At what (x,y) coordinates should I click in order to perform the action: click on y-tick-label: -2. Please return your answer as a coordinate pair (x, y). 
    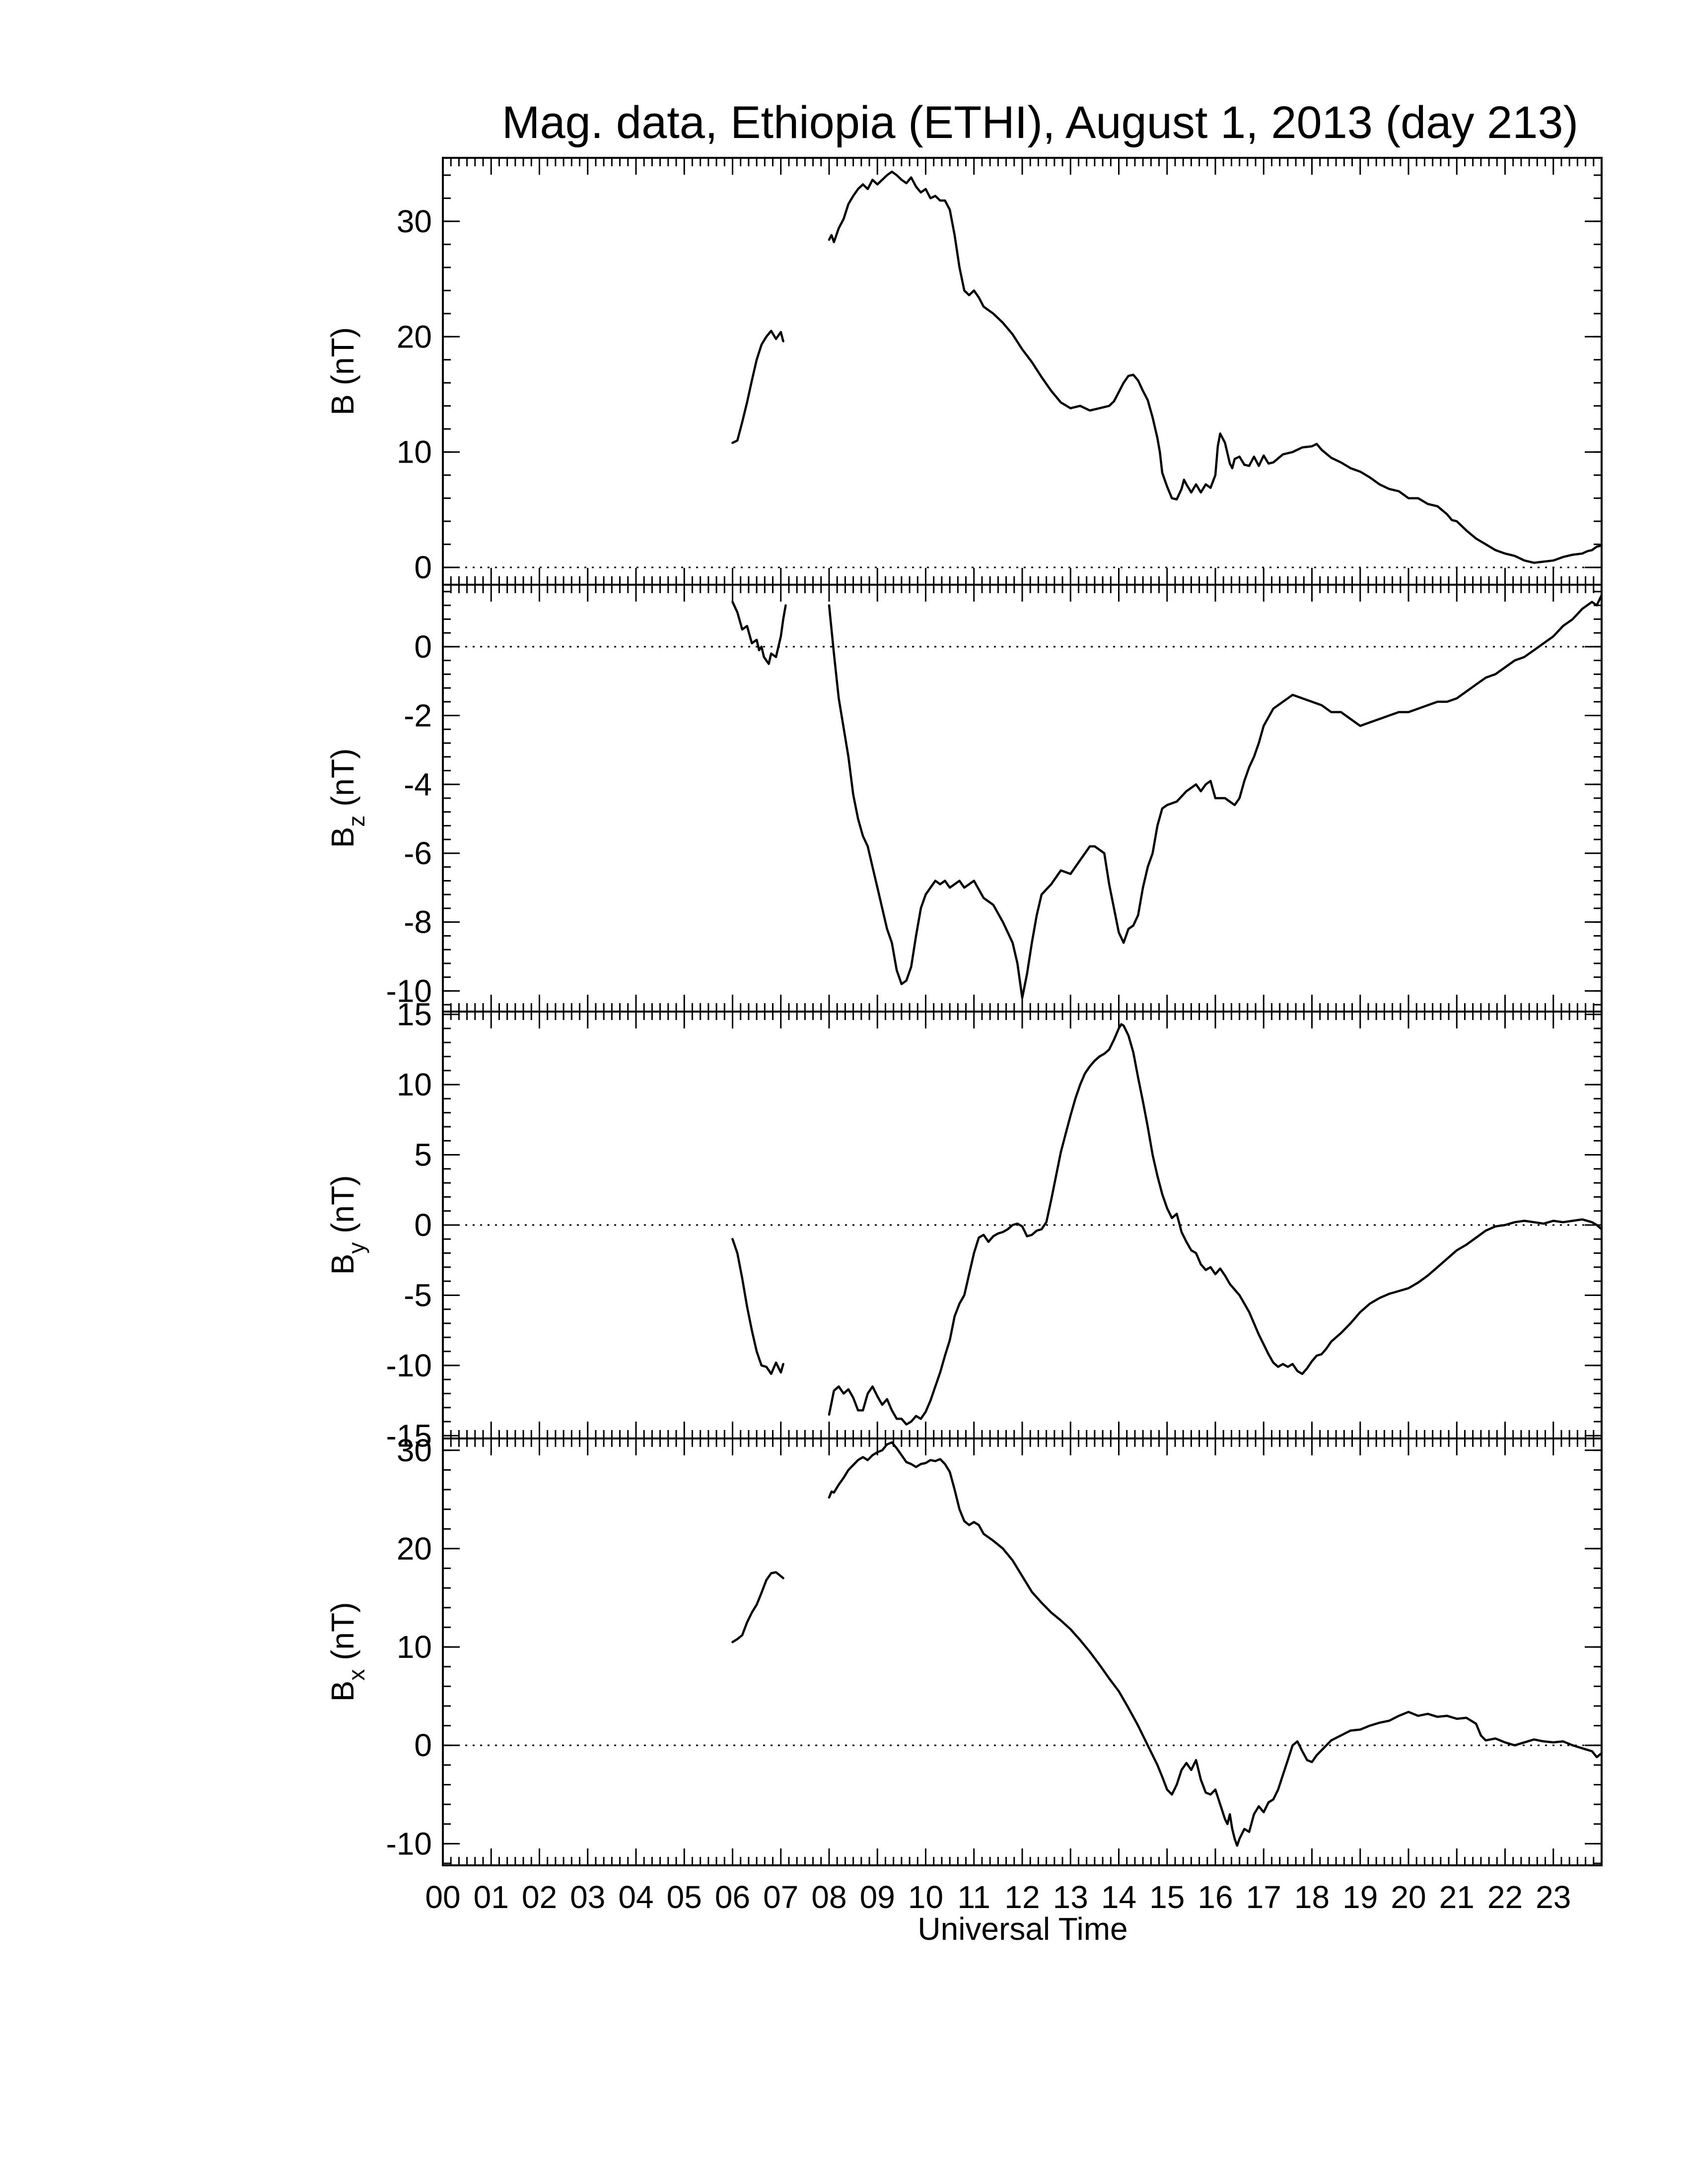
    Looking at the image, I should click on (418, 716).